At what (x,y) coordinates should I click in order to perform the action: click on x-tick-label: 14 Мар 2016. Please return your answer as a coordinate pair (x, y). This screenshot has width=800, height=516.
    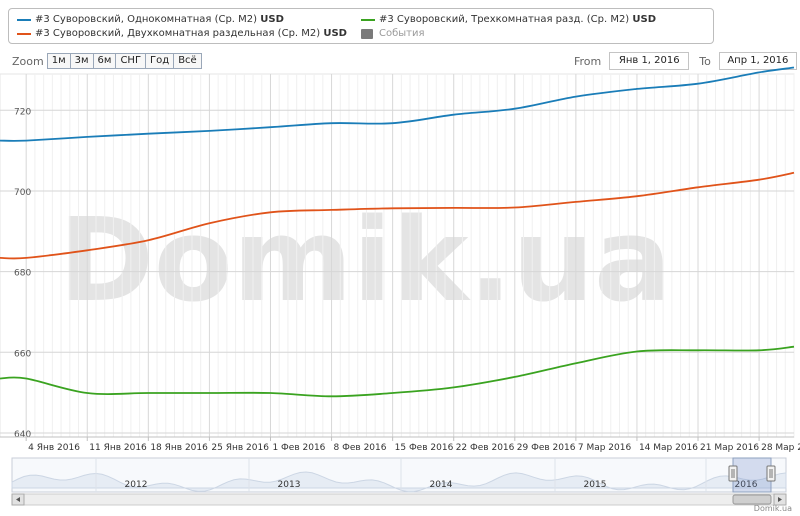
    Looking at the image, I should click on (668, 448).